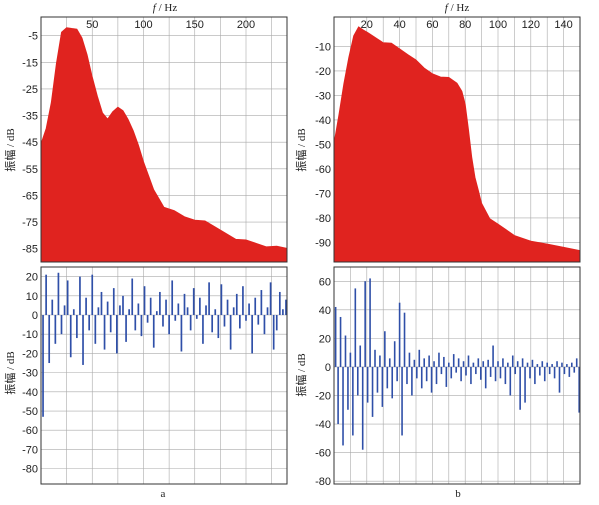  What do you see at coordinates (30, 250) in the screenshot?
I see `a_spectrum-ytick-label: -85` at bounding box center [30, 250].